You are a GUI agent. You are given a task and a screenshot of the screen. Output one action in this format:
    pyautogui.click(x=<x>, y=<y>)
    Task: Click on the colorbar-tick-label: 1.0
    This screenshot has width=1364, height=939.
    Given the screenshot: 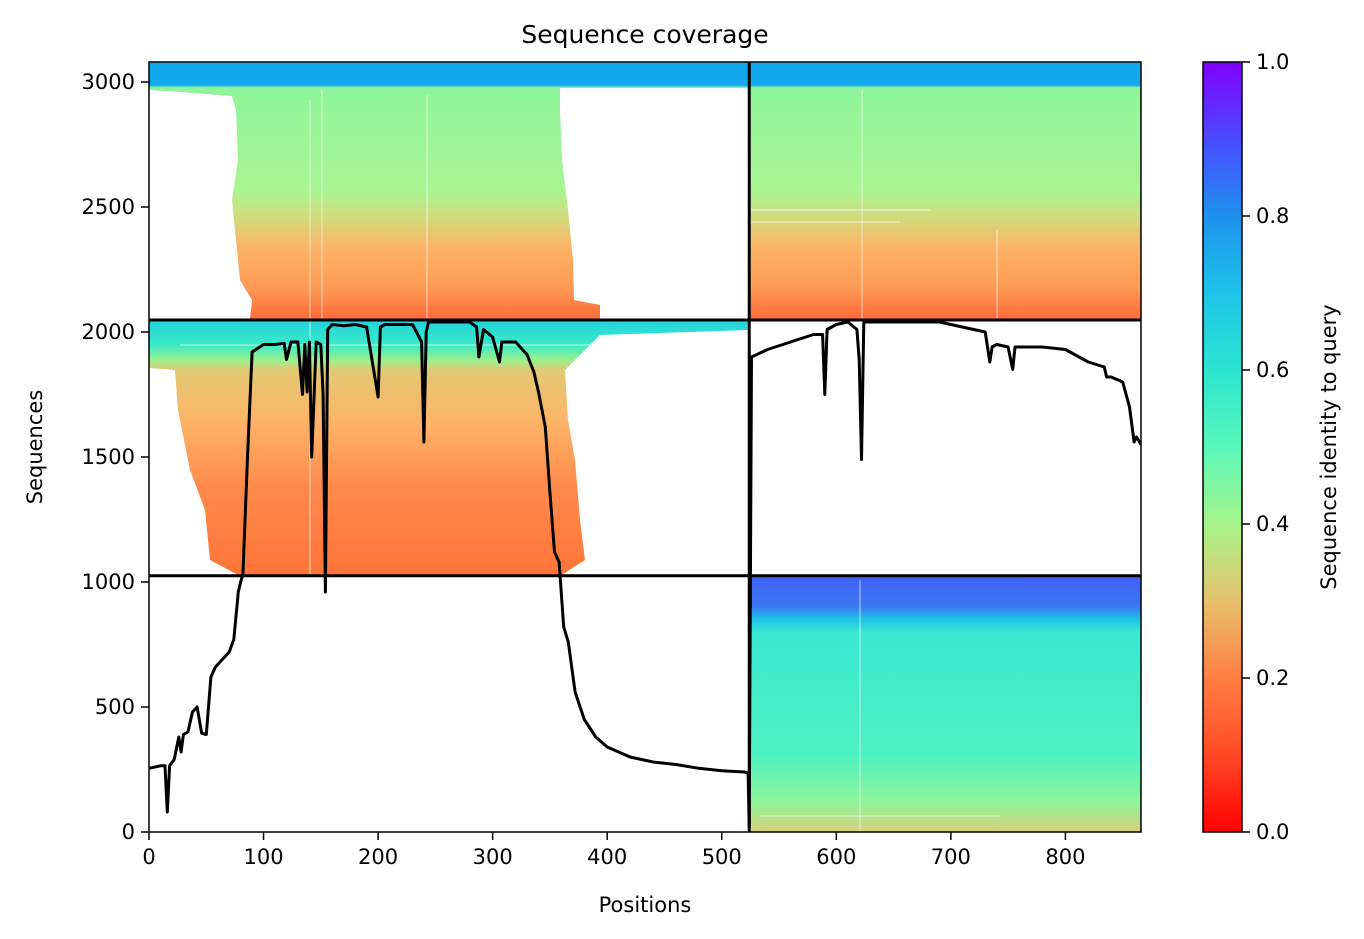 What is the action you would take?
    pyautogui.click(x=1272, y=62)
    